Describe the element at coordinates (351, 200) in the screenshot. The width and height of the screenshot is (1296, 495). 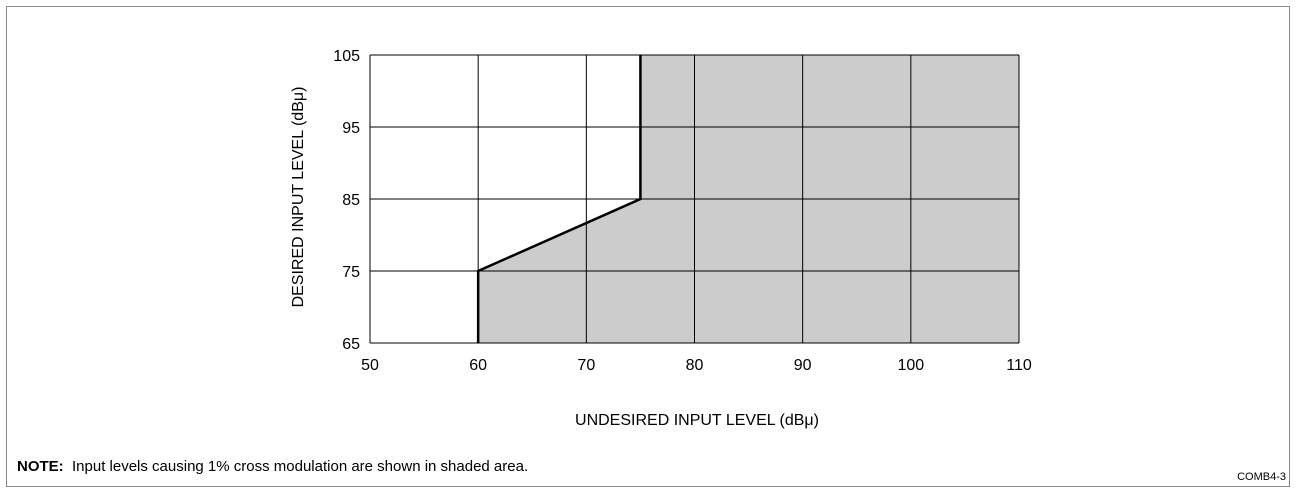
I see `y-tick-label-85: 85` at that location.